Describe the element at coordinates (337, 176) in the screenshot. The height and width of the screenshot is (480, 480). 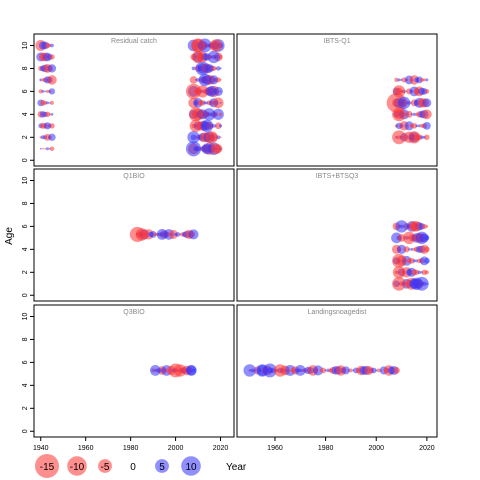
I see `panel-title: IBTS+BTSQ3` at that location.